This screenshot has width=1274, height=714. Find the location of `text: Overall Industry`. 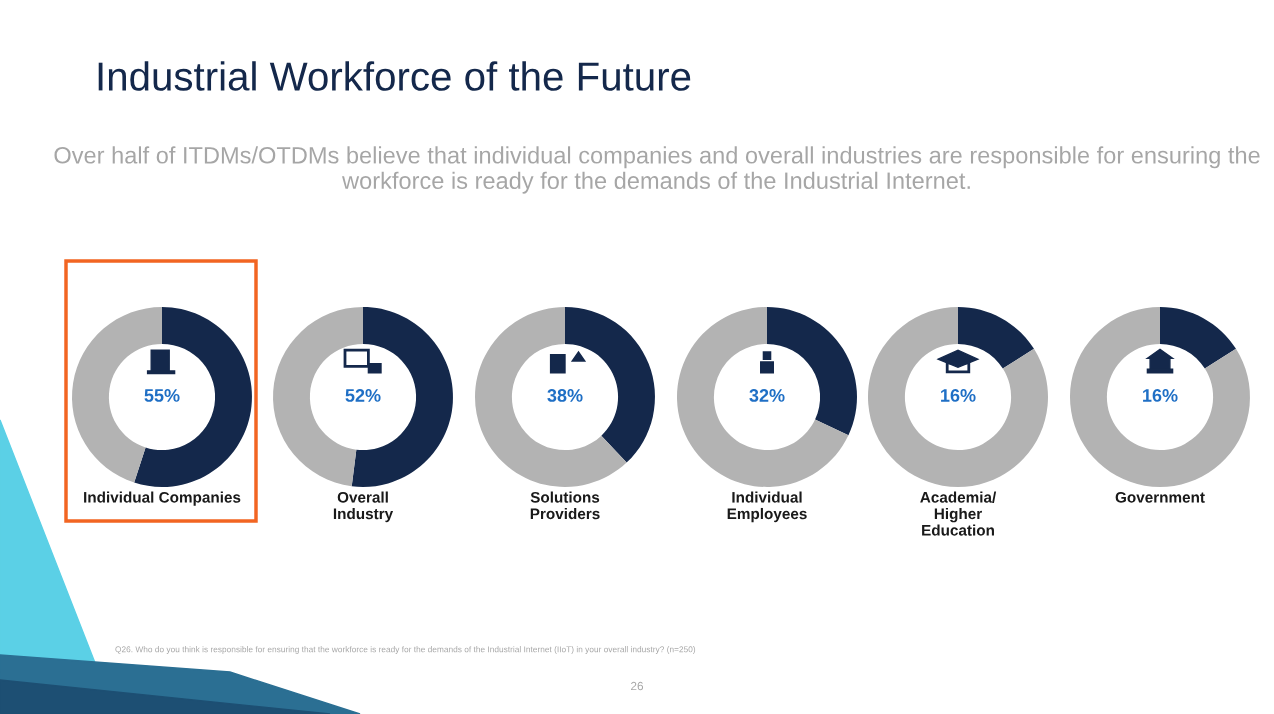

text: Overall Industry is located at coordinates (363, 507).